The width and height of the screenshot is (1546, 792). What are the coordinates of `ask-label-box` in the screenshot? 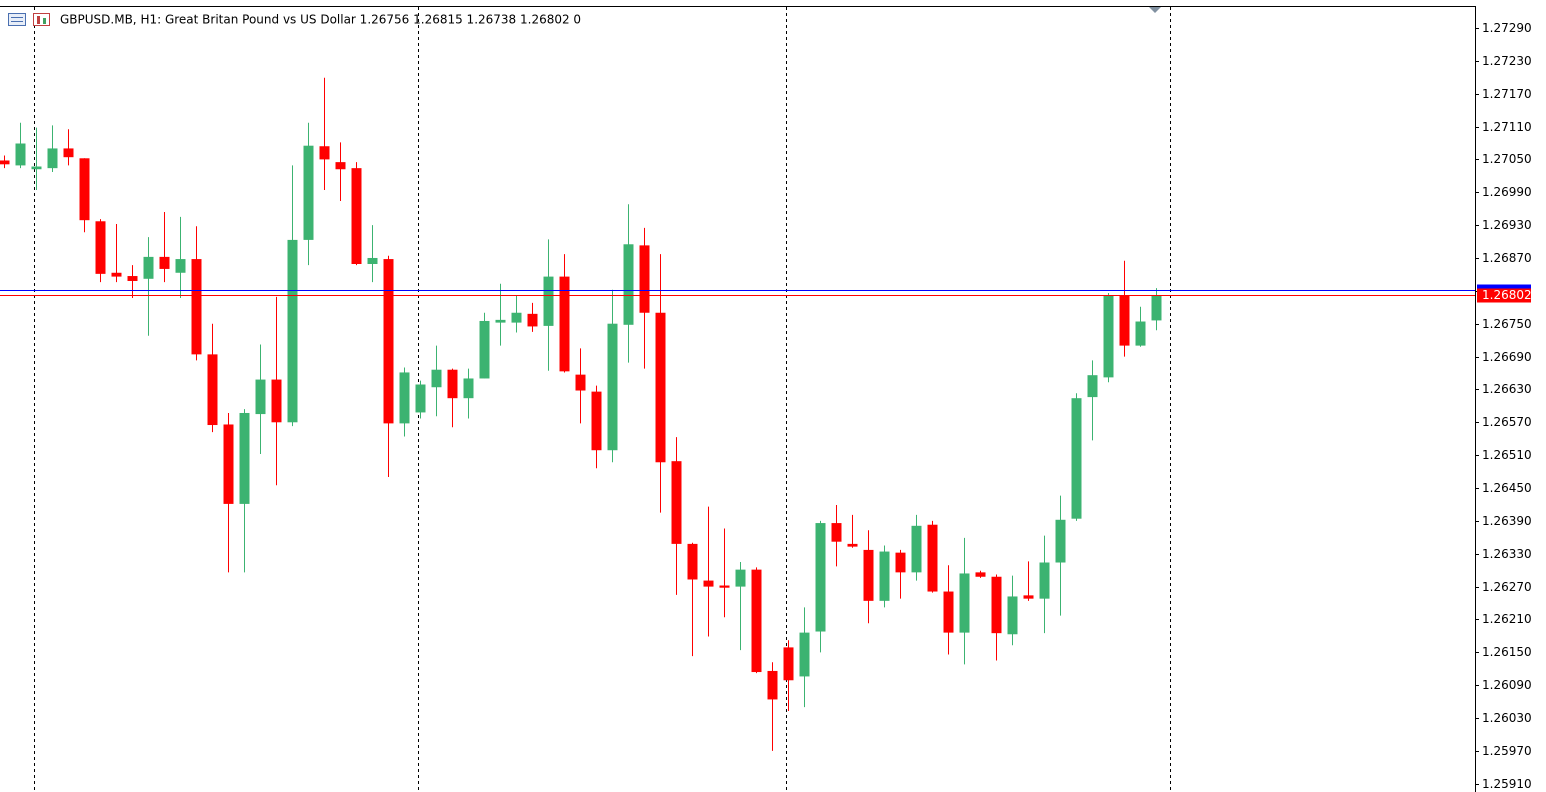 It's located at (1504, 288).